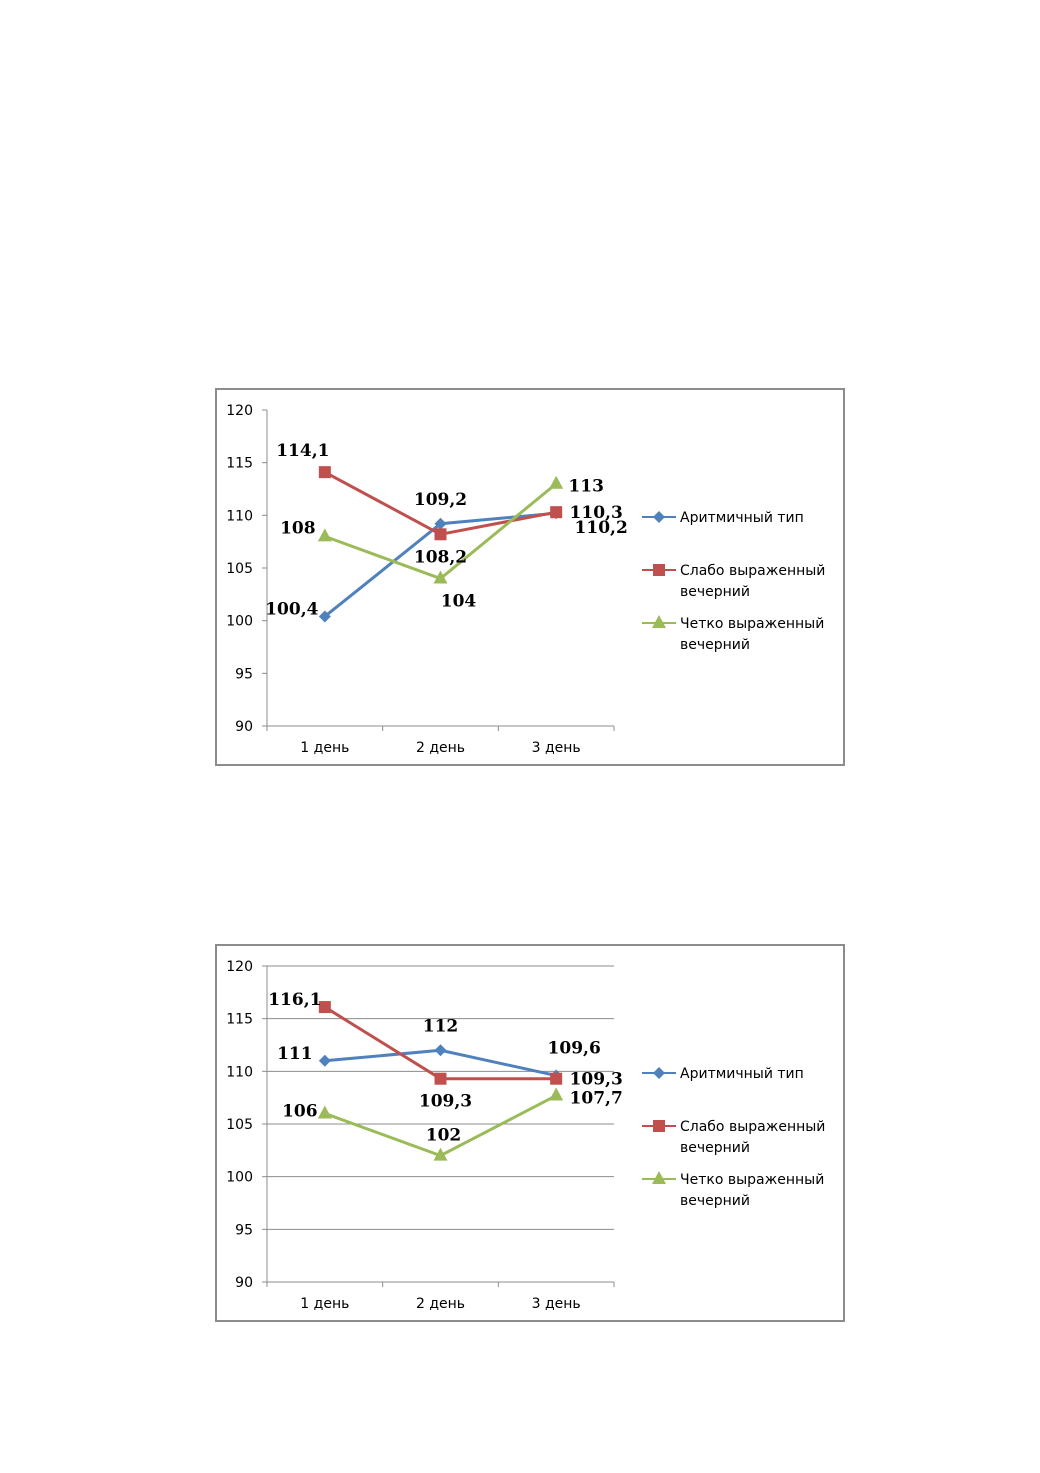  Describe the element at coordinates (440, 1304) in the screenshot. I see `chart-2-x-tick-label: 2 день` at that location.